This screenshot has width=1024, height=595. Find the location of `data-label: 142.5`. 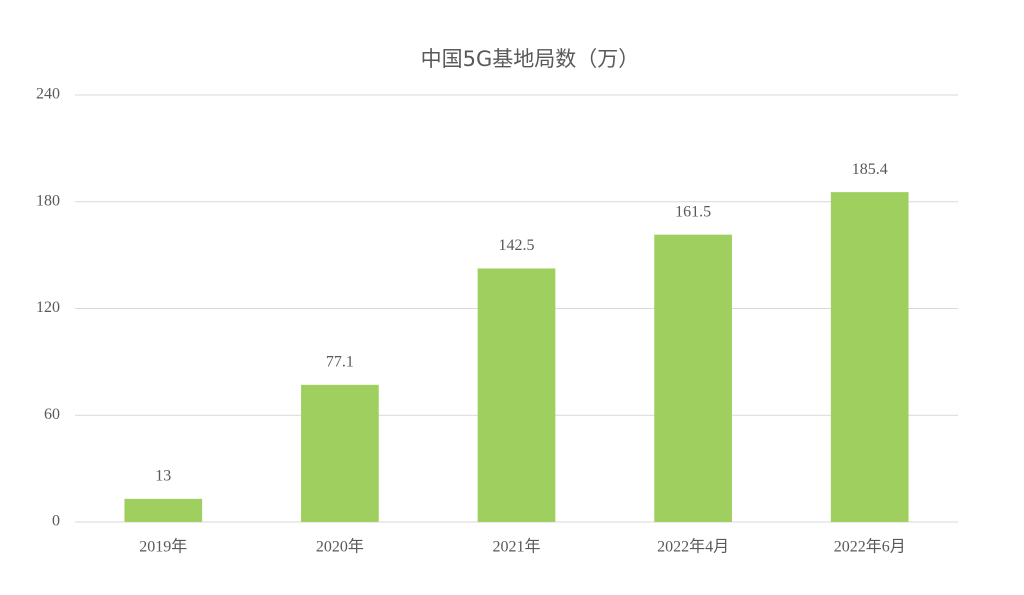

data-label: 142.5 is located at coordinates (517, 245).